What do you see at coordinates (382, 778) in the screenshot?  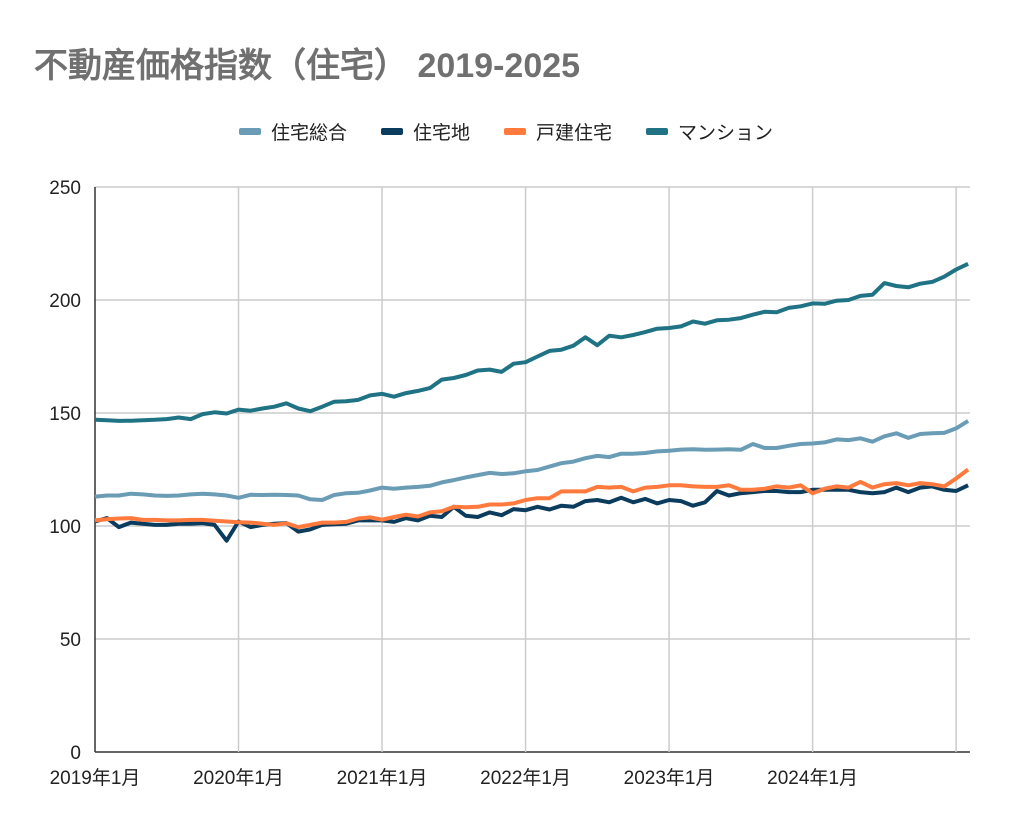 I see `x-tick-label: 2021年1月` at bounding box center [382, 778].